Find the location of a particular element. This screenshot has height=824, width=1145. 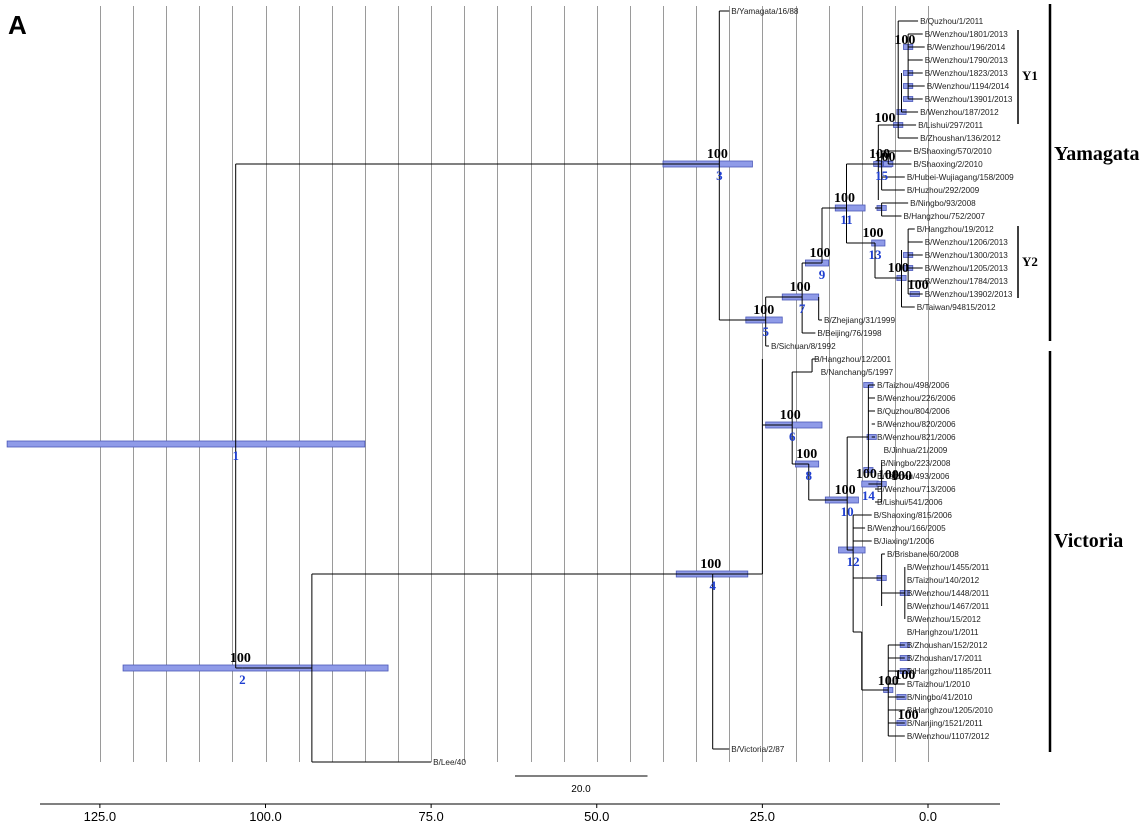

clade-label-yamagata: Yamagata is located at coordinates (1097, 154).